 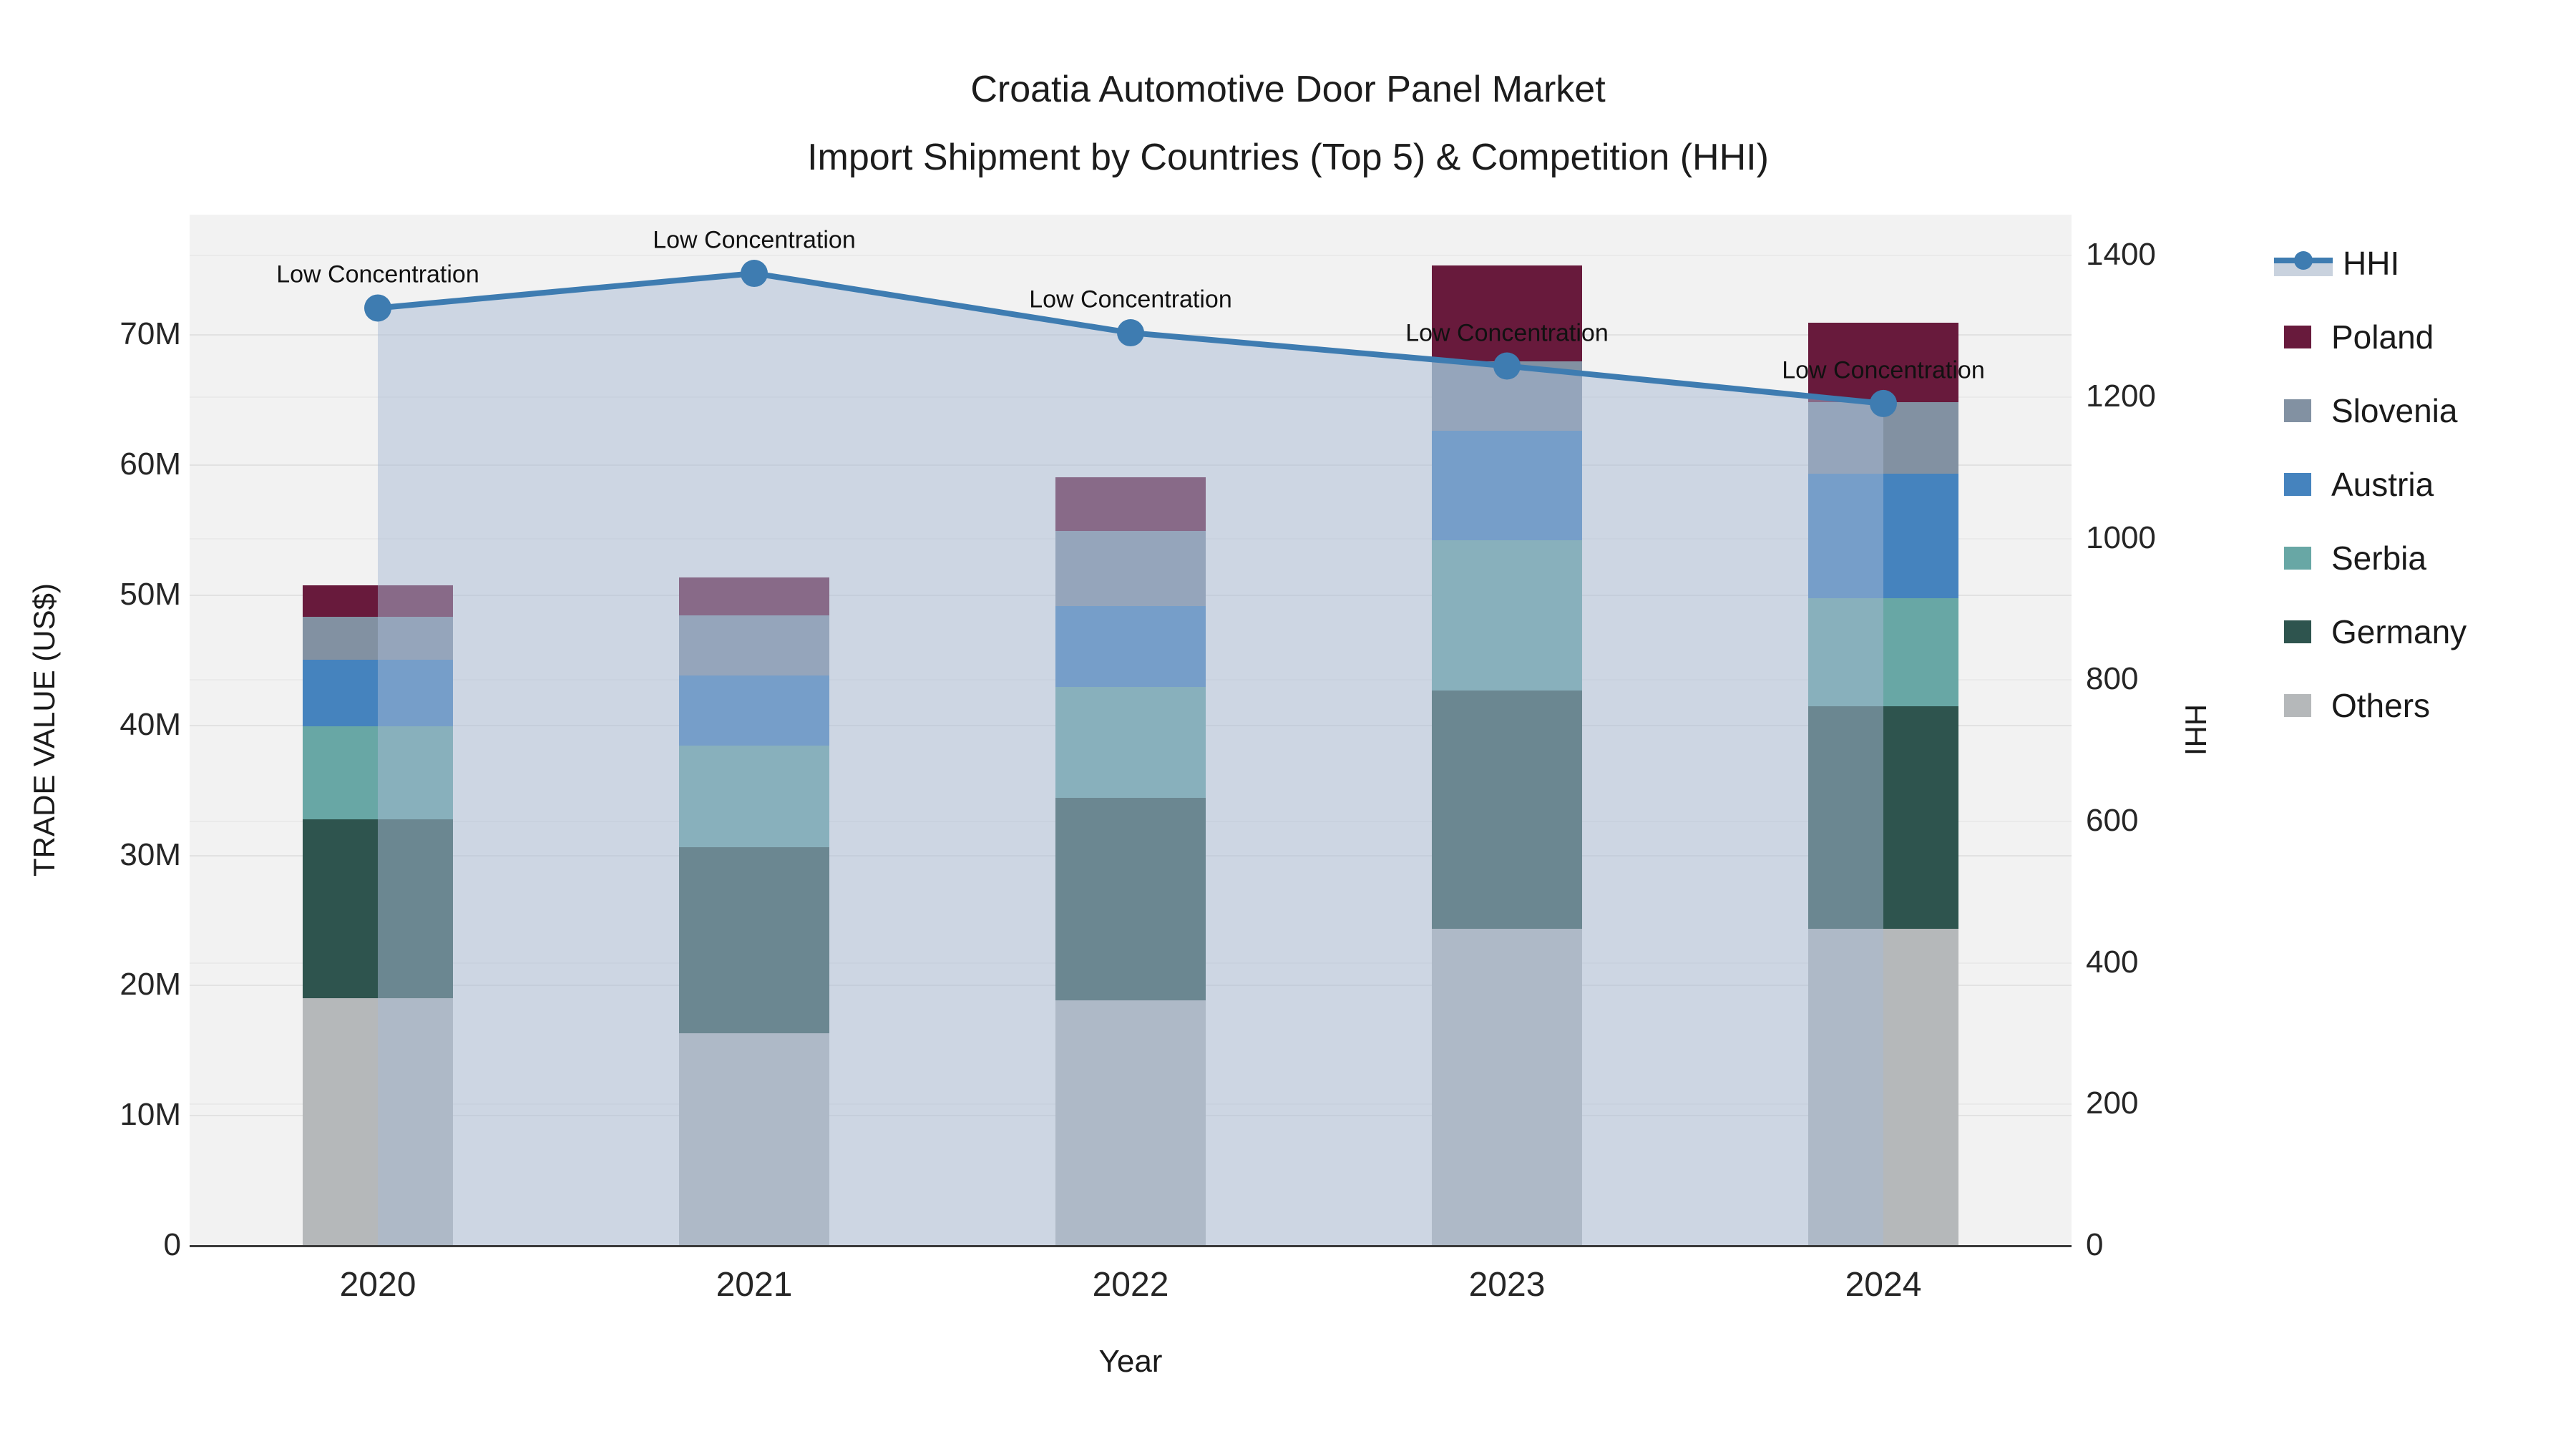 What do you see at coordinates (1288, 89) in the screenshot?
I see `chart-title-line1: Croatia Automotive Door Panel Market` at bounding box center [1288, 89].